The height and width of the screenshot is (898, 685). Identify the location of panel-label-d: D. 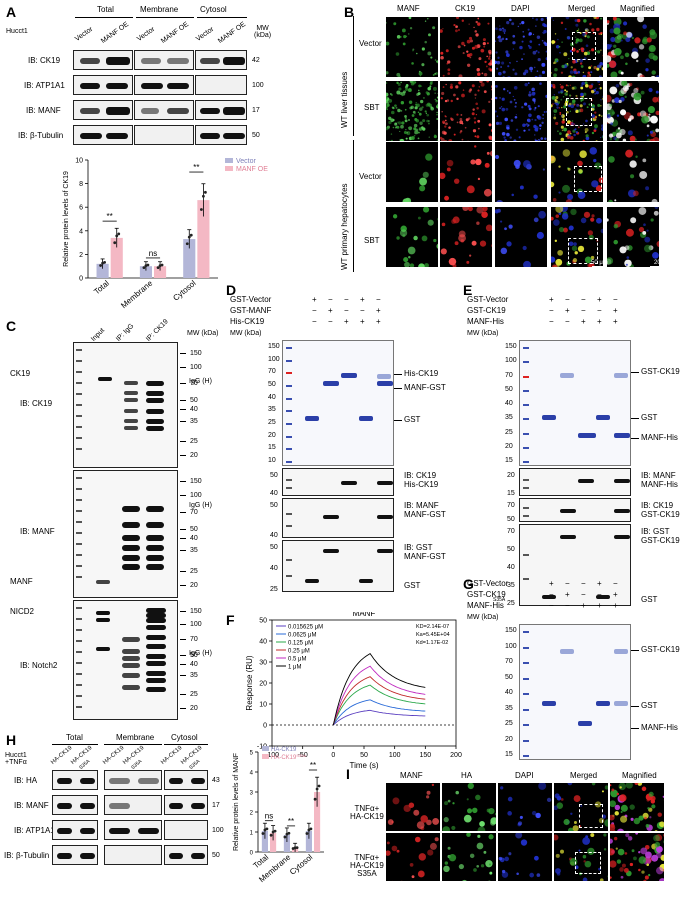
(231, 290).